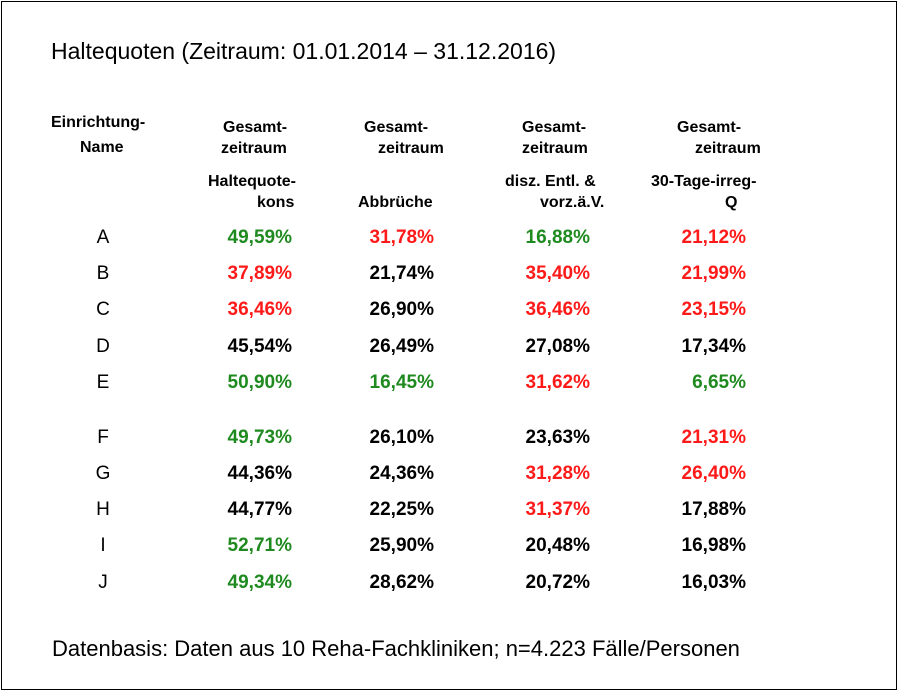 The image size is (900, 693). What do you see at coordinates (713, 473) in the screenshot?
I see `table-cell: 26,40%` at bounding box center [713, 473].